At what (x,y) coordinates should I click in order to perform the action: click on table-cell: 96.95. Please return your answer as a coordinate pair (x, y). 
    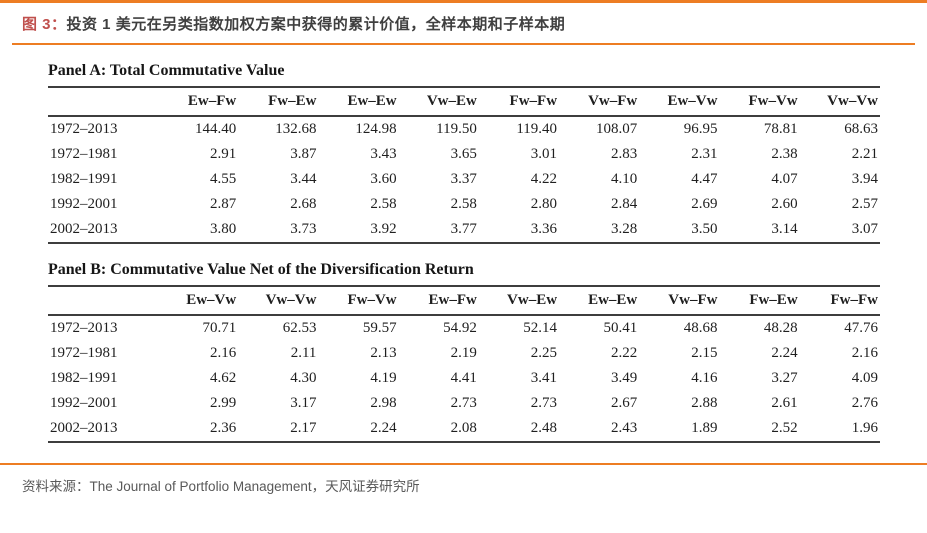
    Looking at the image, I should click on (700, 129).